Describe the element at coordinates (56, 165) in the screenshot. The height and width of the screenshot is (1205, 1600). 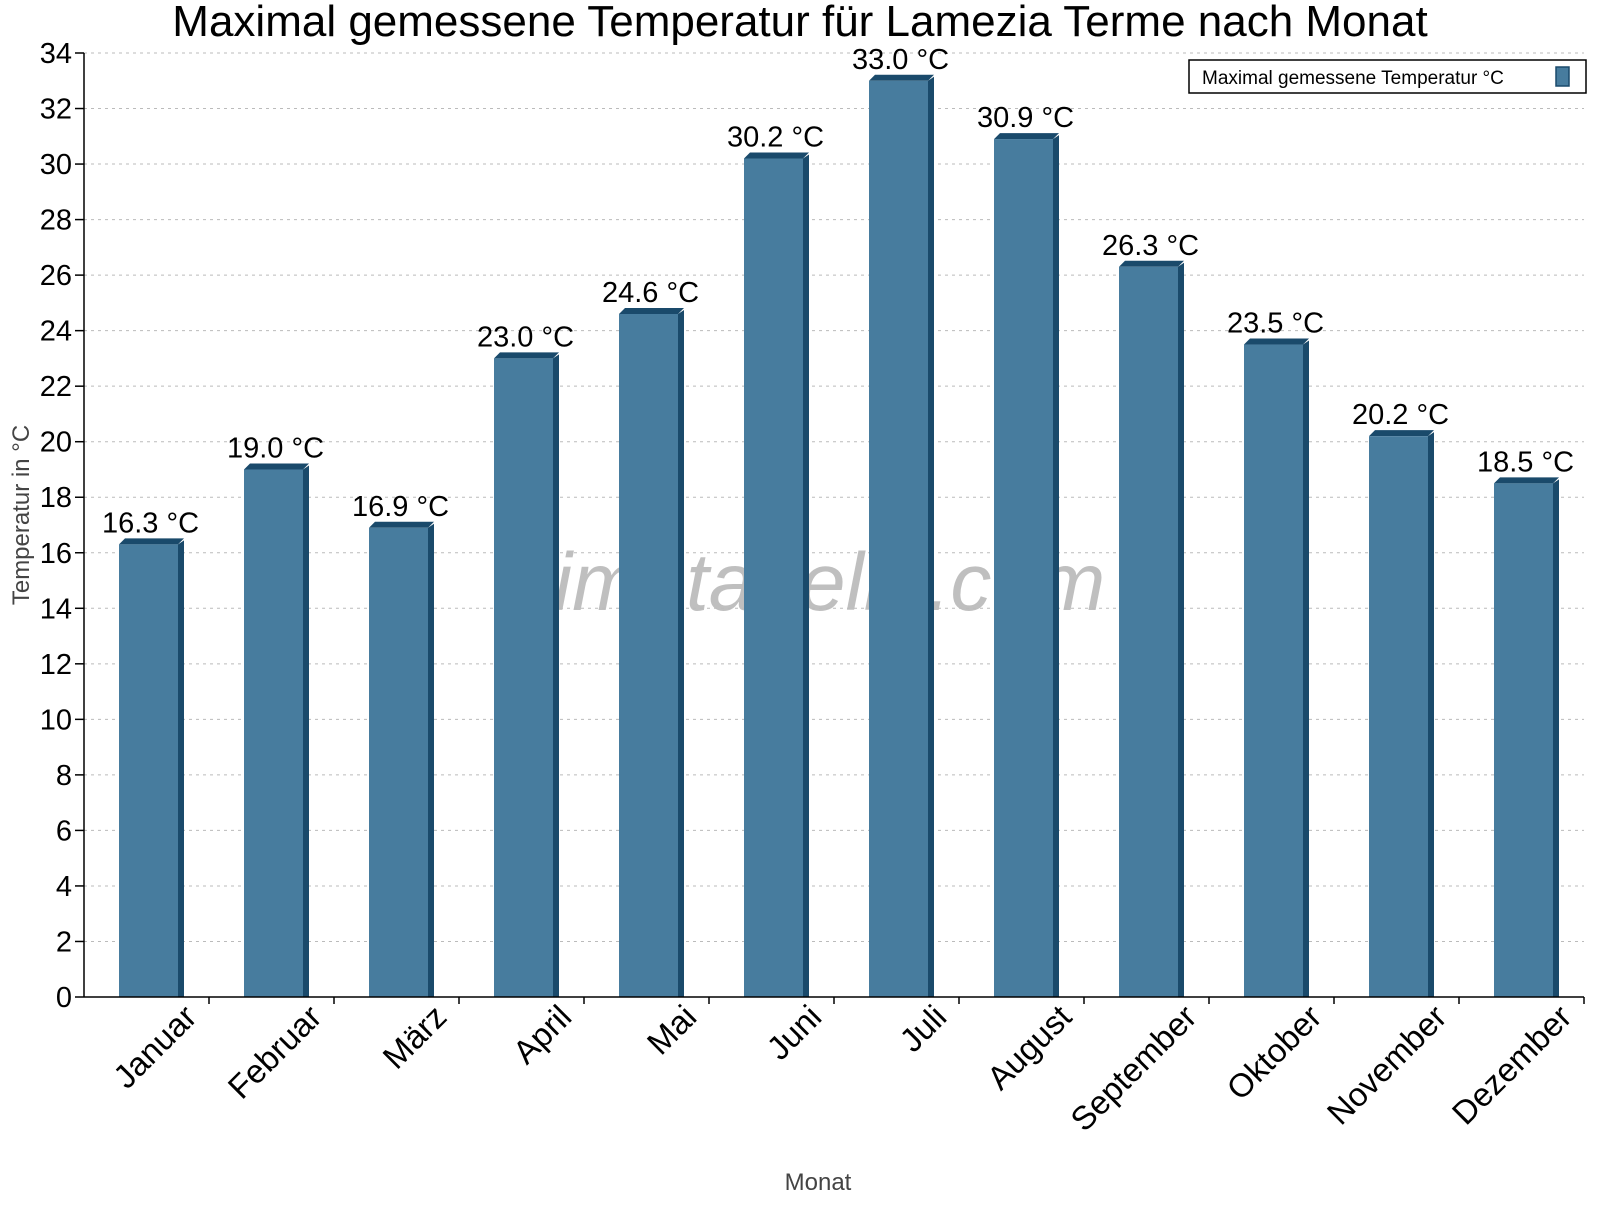
I see `y-tick-label: 30` at that location.